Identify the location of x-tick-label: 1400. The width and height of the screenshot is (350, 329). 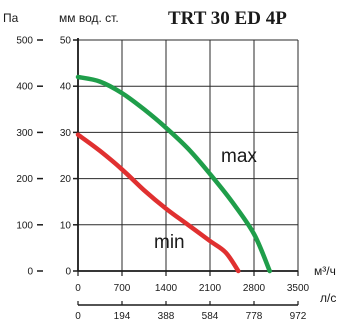
(166, 288).